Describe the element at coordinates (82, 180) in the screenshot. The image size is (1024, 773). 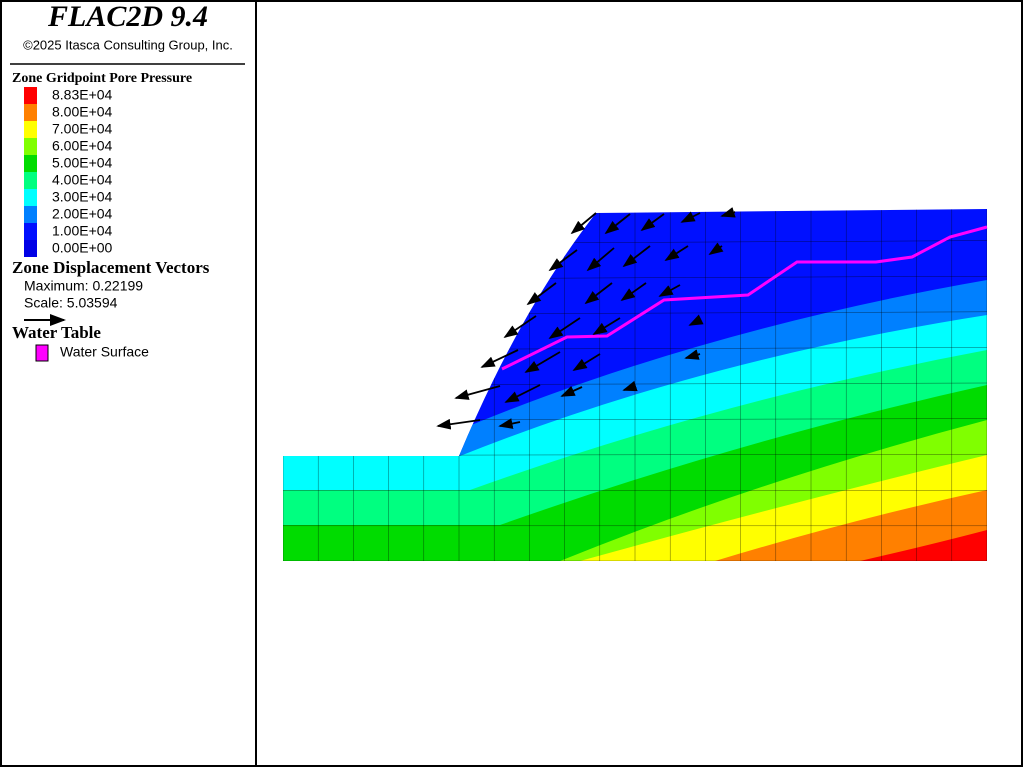
I see `legend-label: 4.00E+04` at that location.